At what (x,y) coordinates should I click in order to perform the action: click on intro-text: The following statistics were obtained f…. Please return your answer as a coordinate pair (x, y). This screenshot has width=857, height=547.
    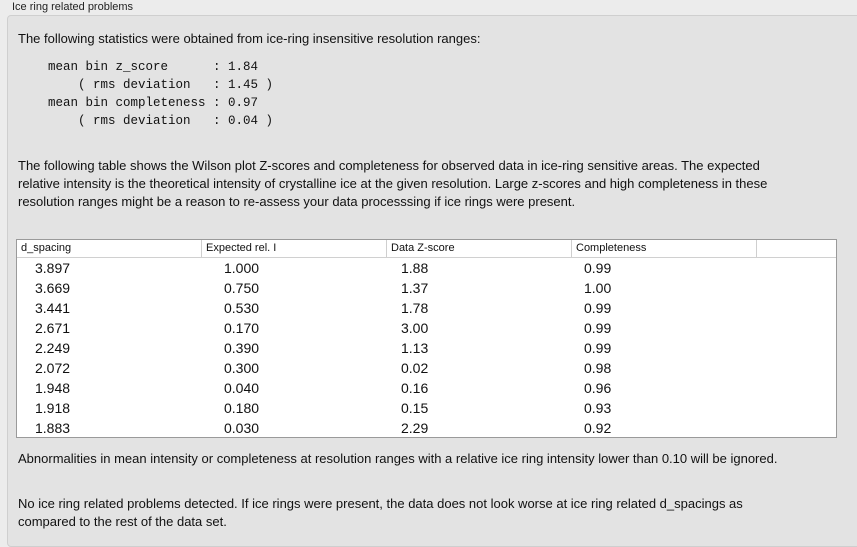
    Looking at the image, I should click on (249, 38).